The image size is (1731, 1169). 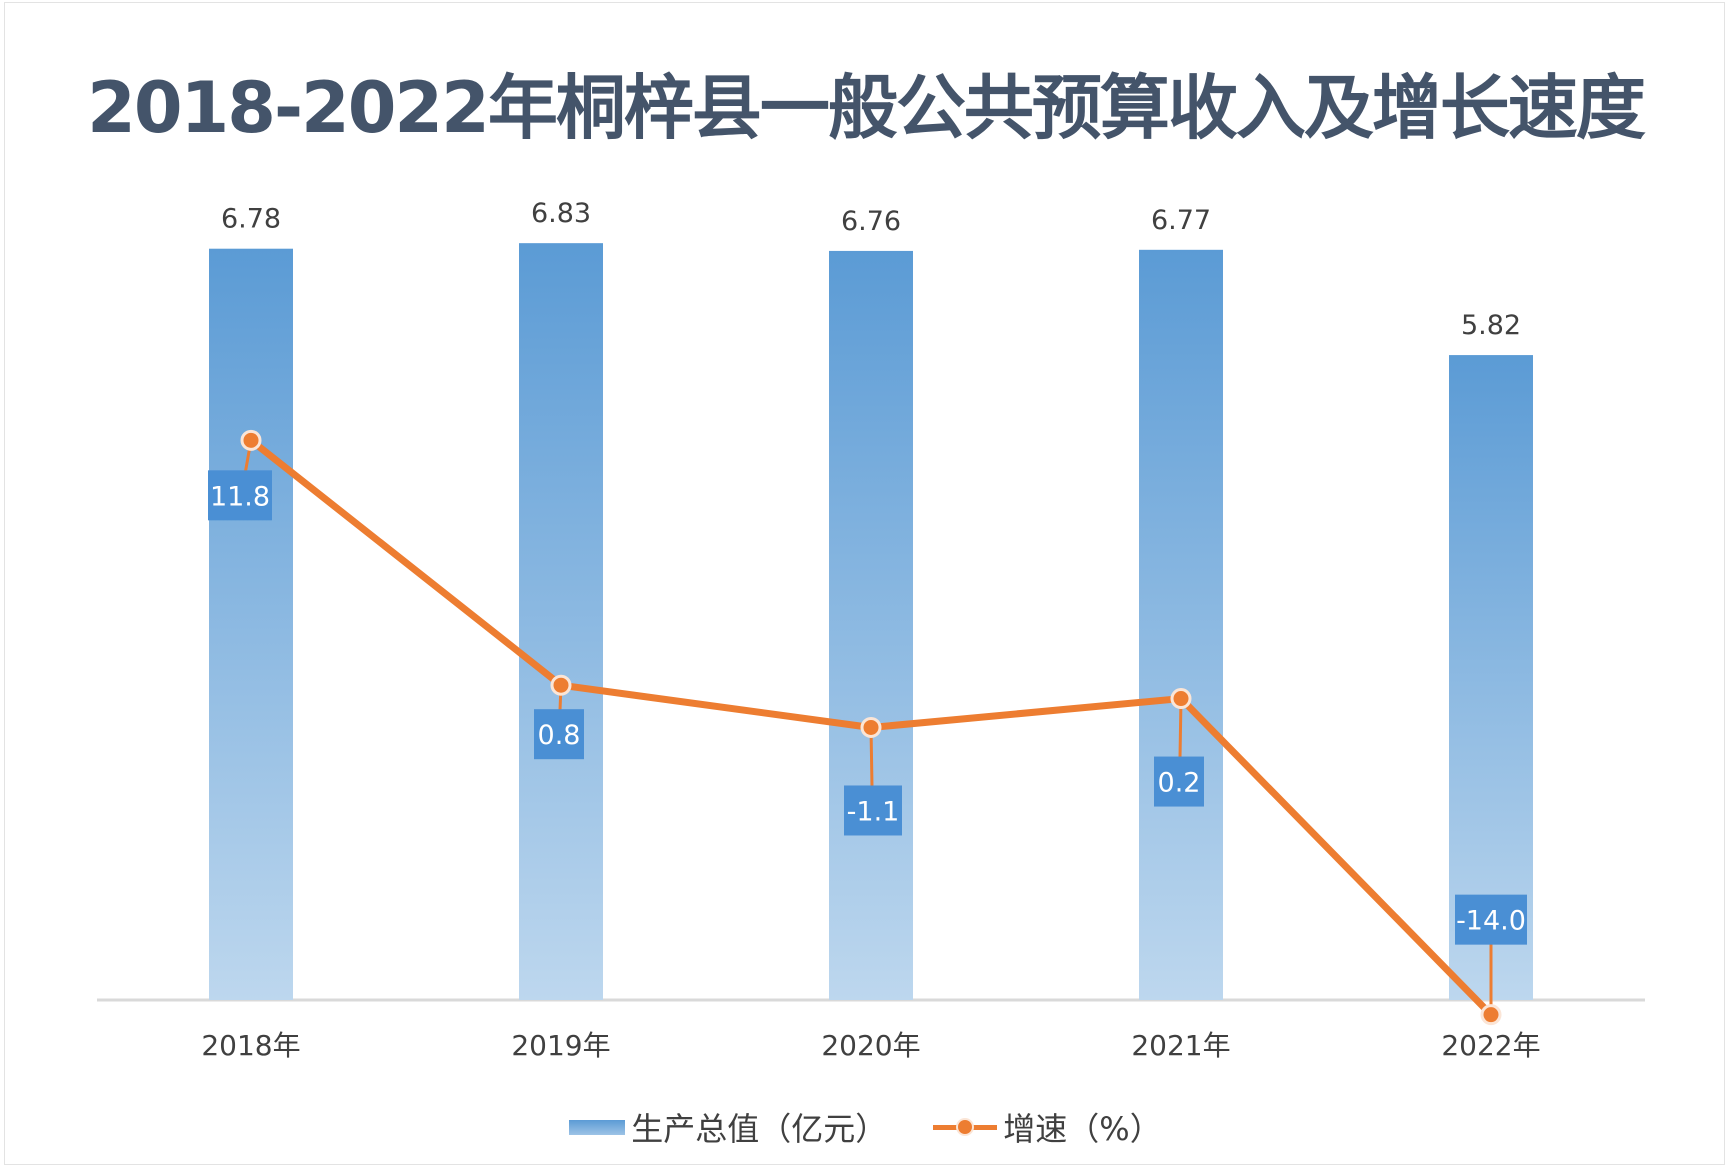 I want to click on bar-value-label-1: 6.83, so click(x=561, y=213).